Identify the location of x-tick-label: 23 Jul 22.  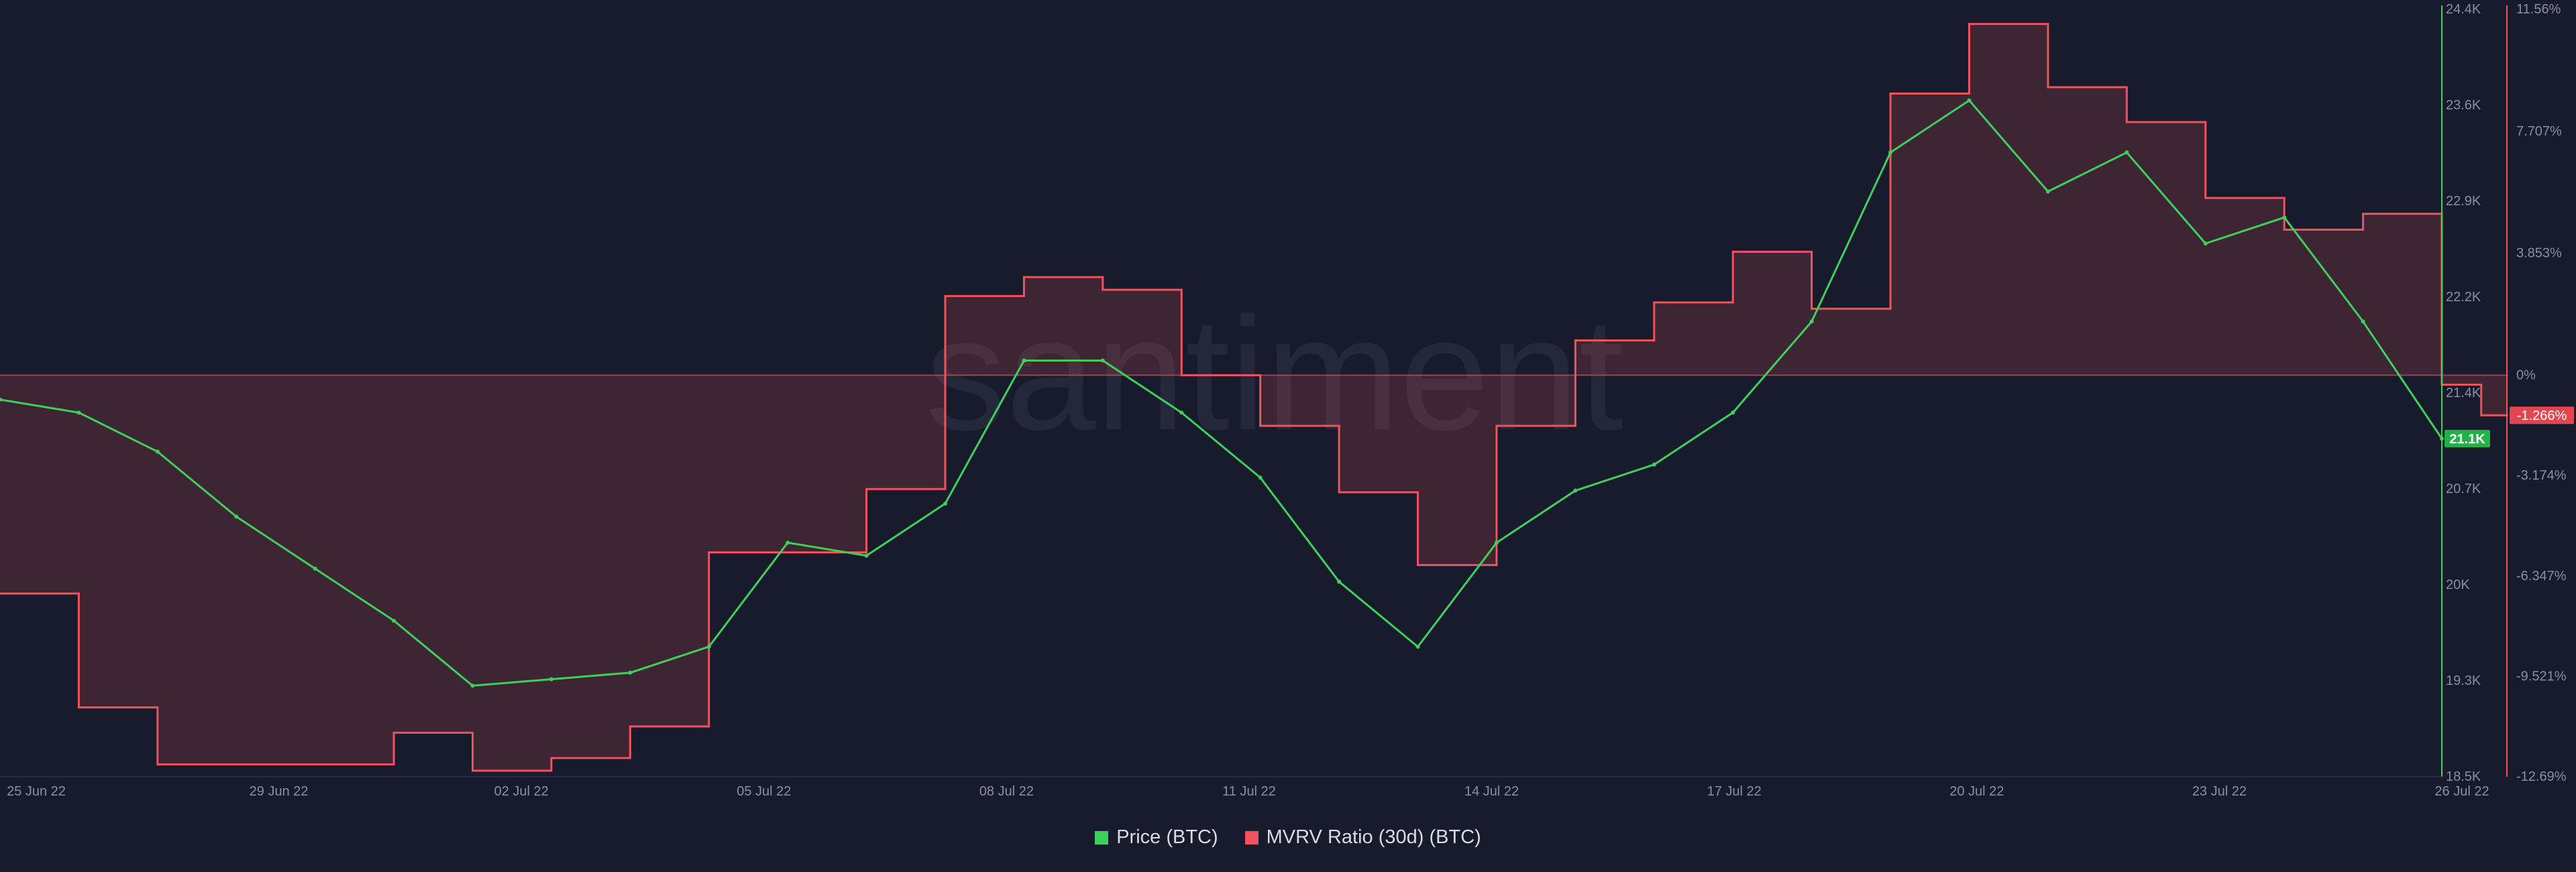
(2219, 791).